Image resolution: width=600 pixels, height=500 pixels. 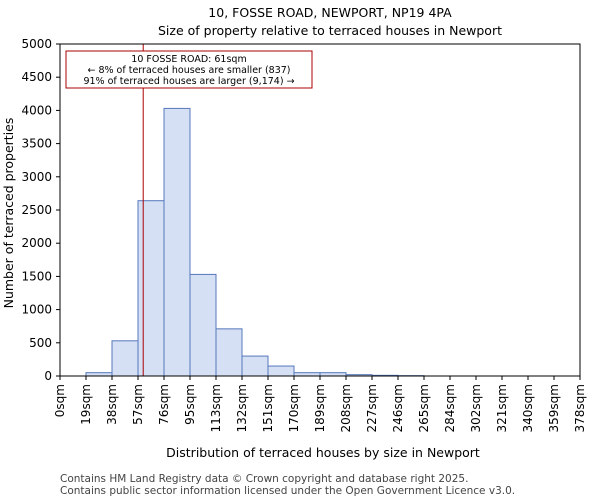 What do you see at coordinates (398, 408) in the screenshot?
I see `x-tick-label: 246sqm` at bounding box center [398, 408].